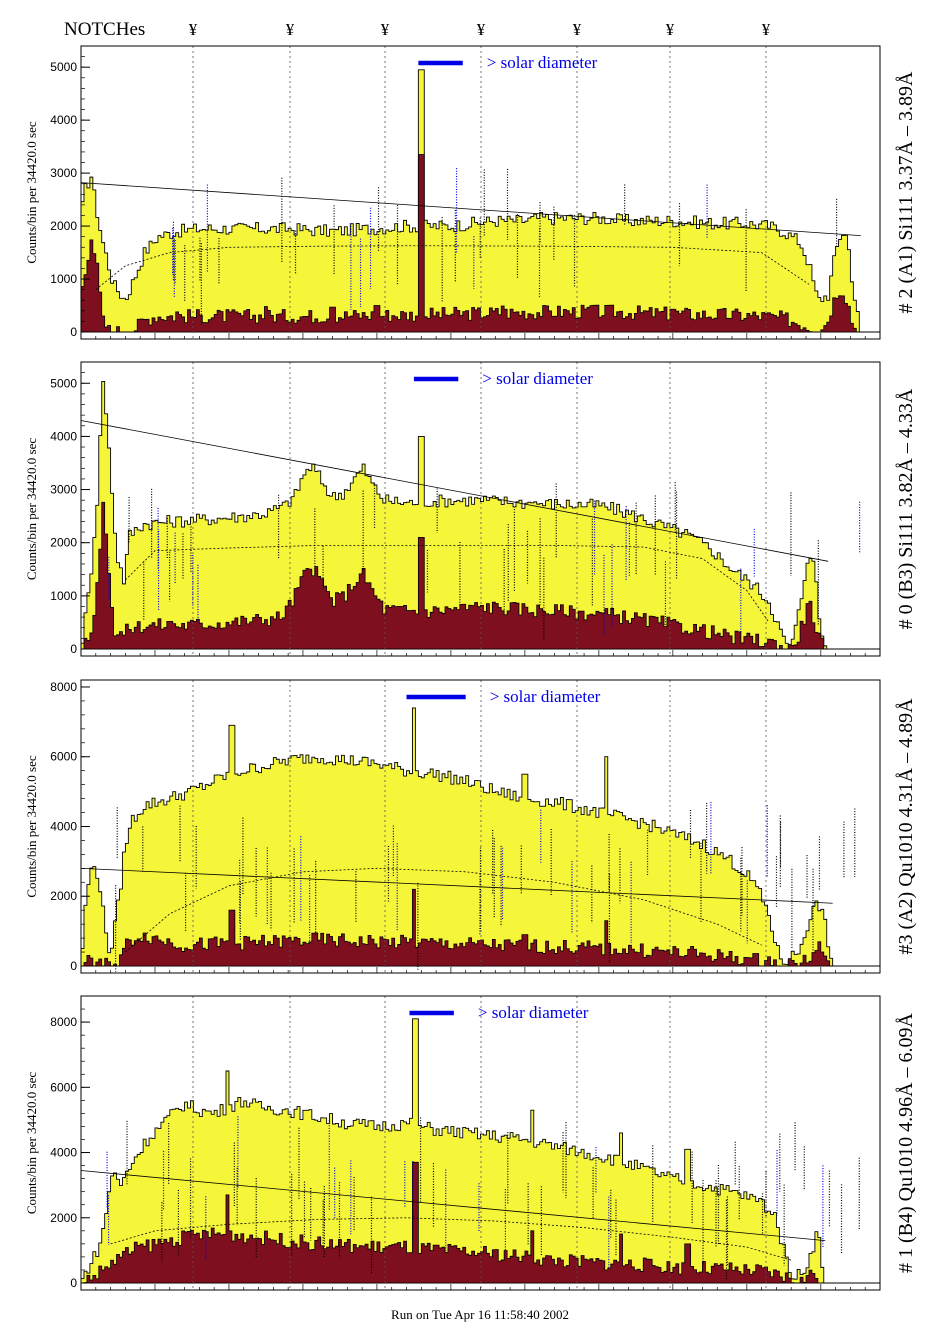 The height and width of the screenshot is (1329, 942). What do you see at coordinates (906, 1142) in the screenshot?
I see `detector-label: # 1 (B4) Qu1010 4.96Å – 6.09Å` at bounding box center [906, 1142].